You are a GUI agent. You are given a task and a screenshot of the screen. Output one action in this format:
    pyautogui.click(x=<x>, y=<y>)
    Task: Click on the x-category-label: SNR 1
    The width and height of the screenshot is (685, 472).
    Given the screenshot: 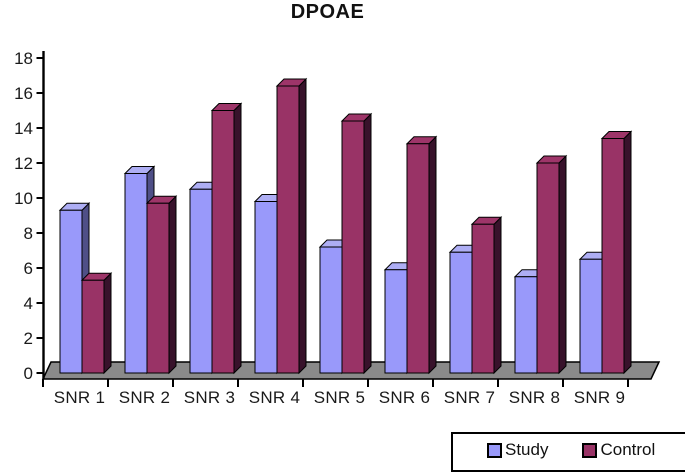 What is the action you would take?
    pyautogui.click(x=80, y=397)
    